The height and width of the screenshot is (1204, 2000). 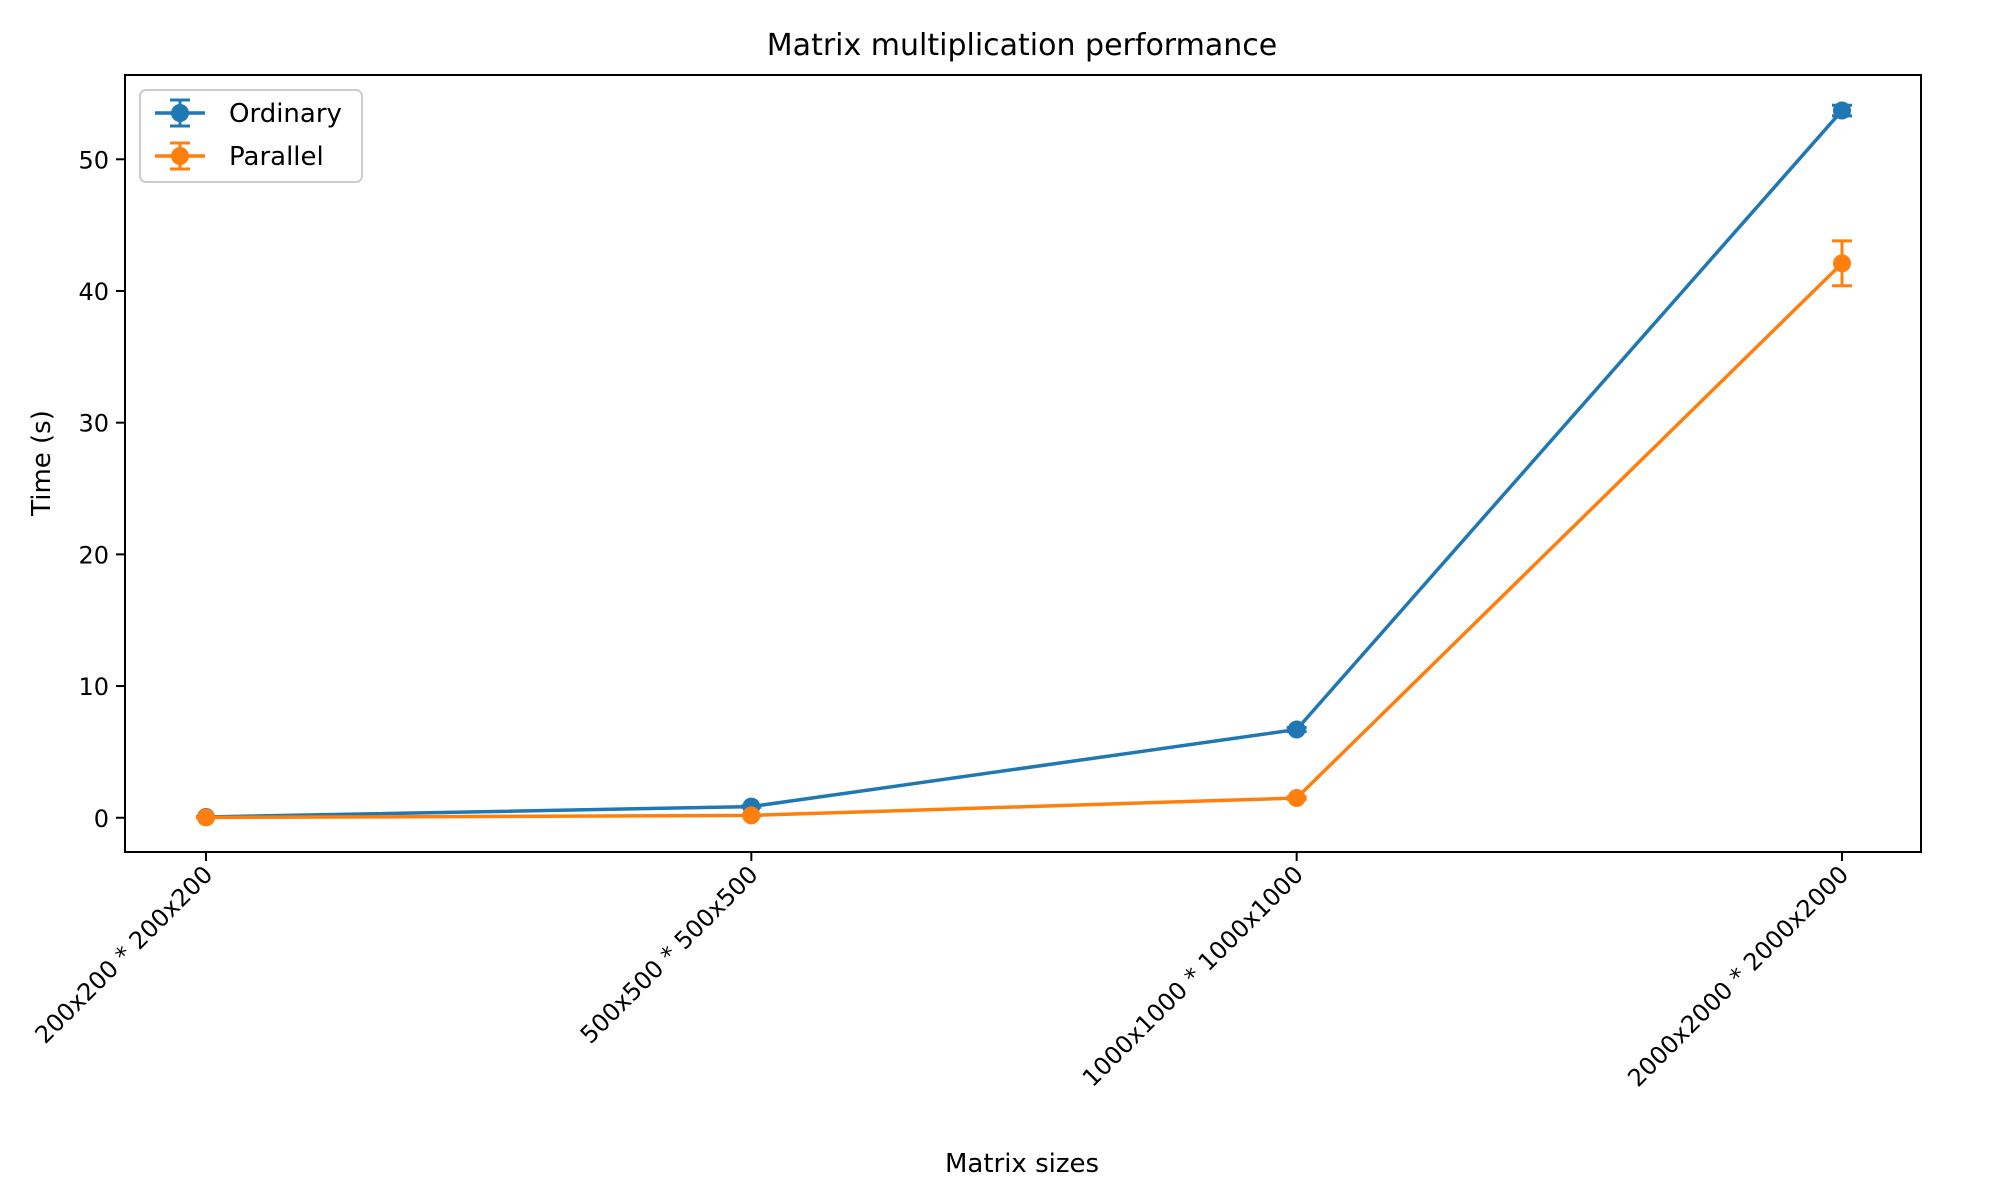 What do you see at coordinates (1193, 976) in the screenshot?
I see `x-tick-label: 1000x1000 * 1000x1000` at bounding box center [1193, 976].